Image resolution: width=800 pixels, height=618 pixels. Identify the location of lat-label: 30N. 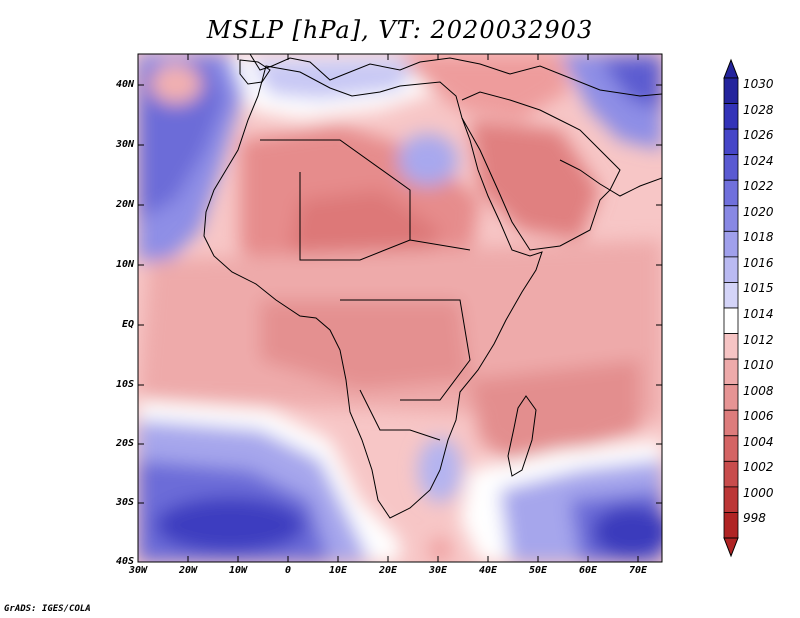
(124, 144).